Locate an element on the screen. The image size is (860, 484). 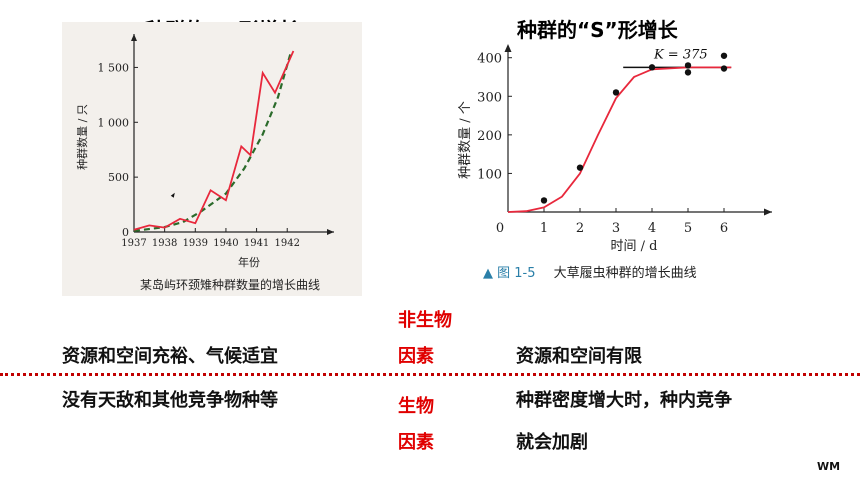
stray-mark is located at coordinates (172, 195).